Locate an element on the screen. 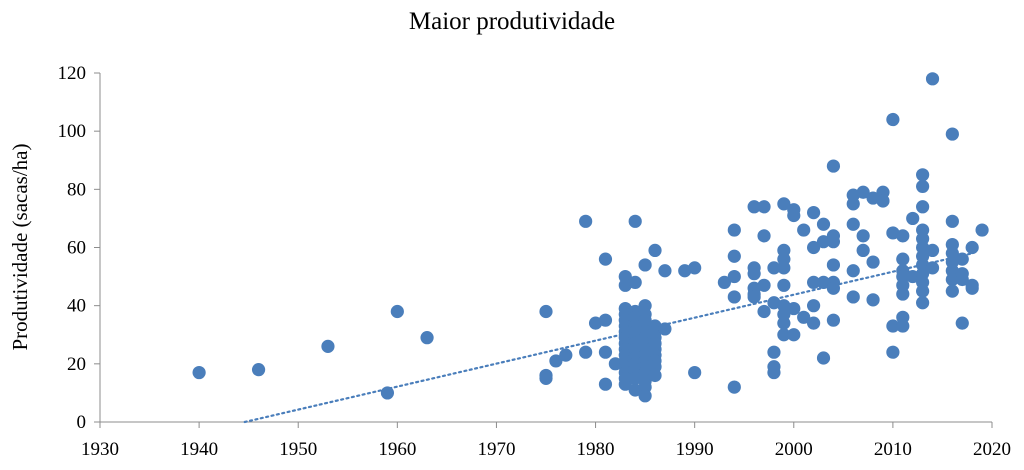 Image resolution: width=1024 pixels, height=470 pixels. x-tick-label: 1930 is located at coordinates (100, 449).